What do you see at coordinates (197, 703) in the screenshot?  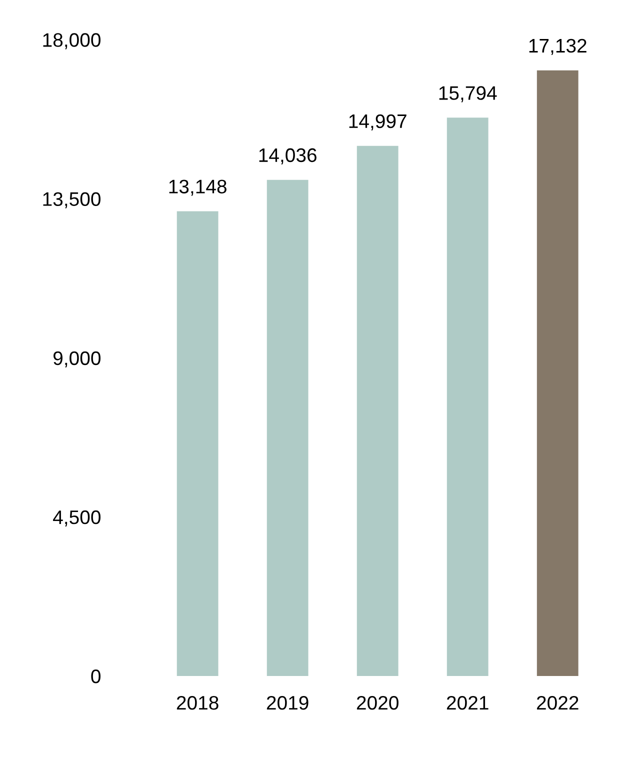 I see `x-tick-label: 2018` at bounding box center [197, 703].